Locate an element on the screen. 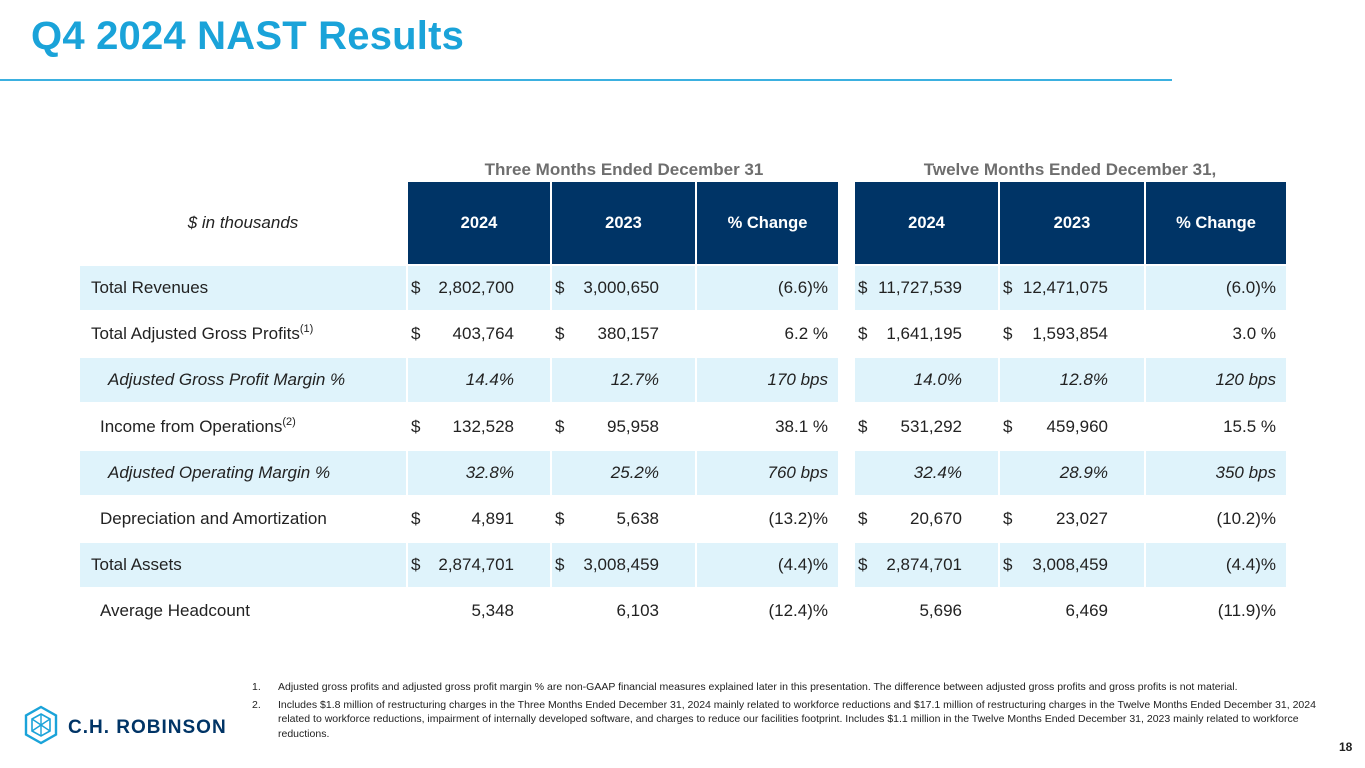  table-cell: $3,008,459 is located at coordinates (1072, 565).